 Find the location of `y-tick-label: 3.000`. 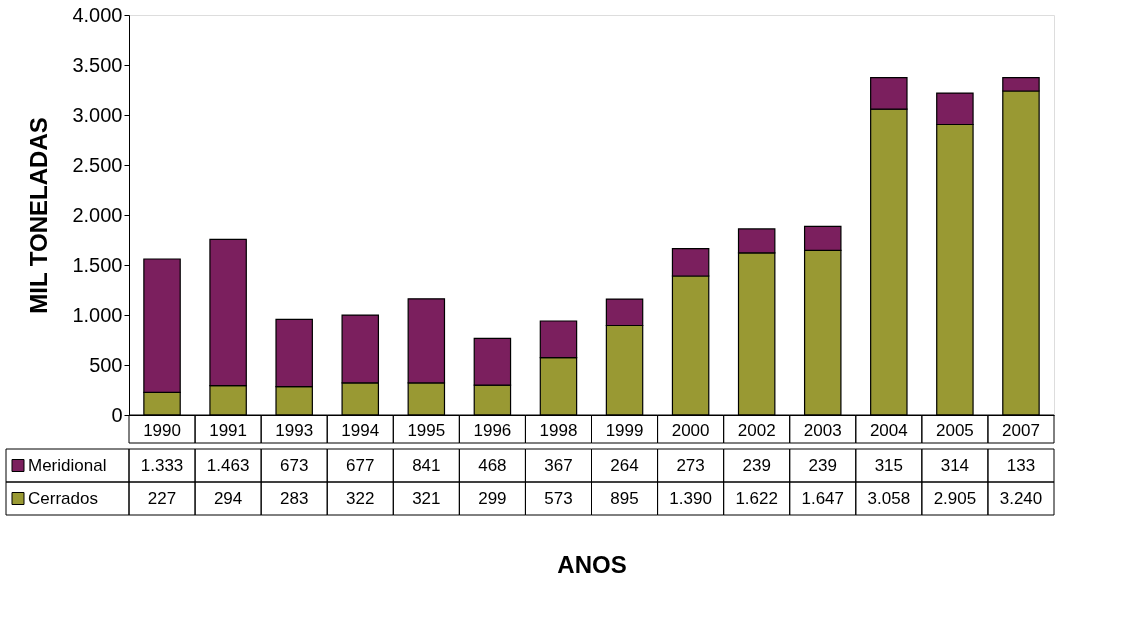

y-tick-label: 3.000 is located at coordinates (97, 114).